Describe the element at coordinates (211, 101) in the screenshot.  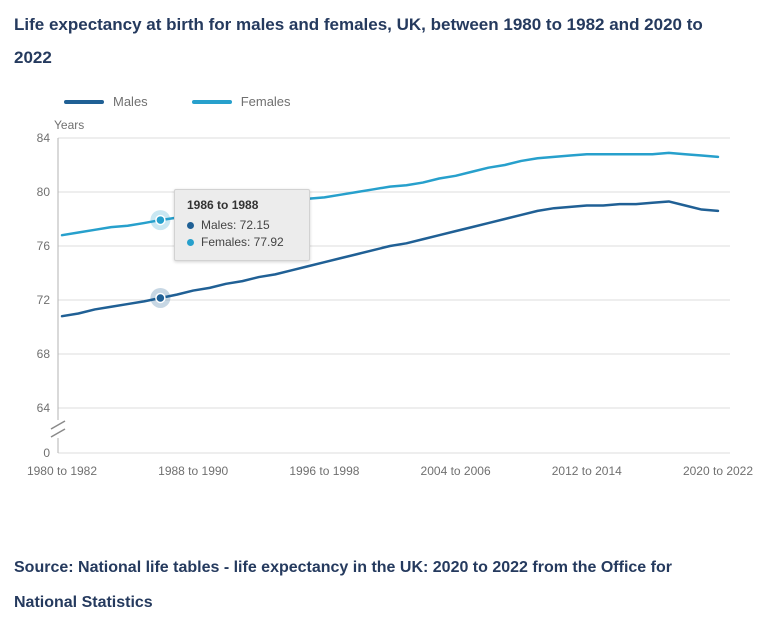
I see `females-line-swatch` at that location.